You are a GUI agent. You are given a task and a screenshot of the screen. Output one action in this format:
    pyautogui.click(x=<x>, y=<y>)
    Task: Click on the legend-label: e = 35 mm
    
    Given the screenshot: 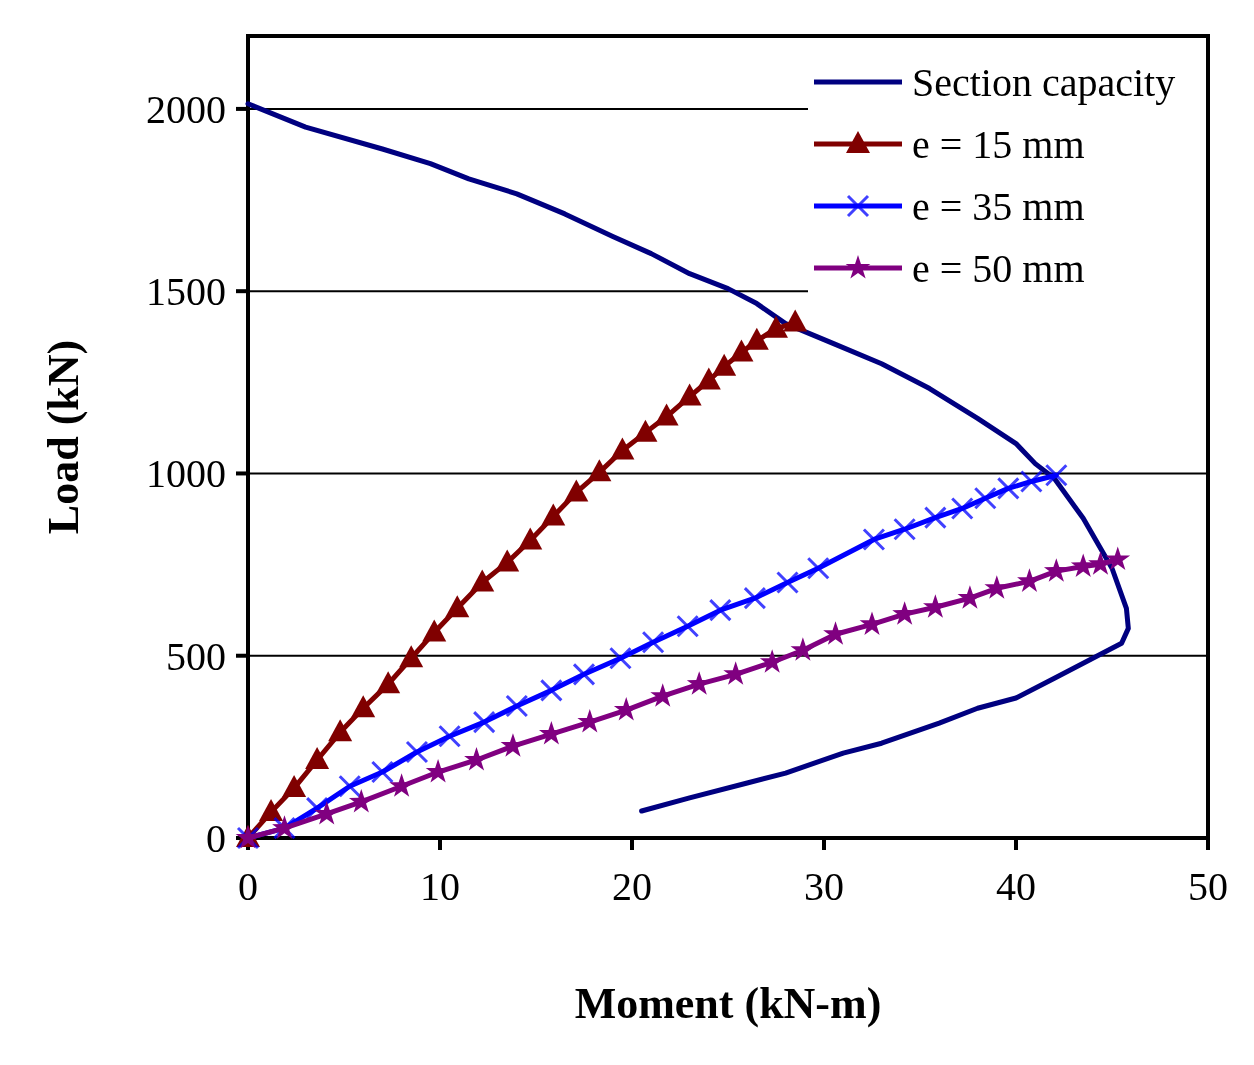 What is the action you would take?
    pyautogui.click(x=998, y=206)
    